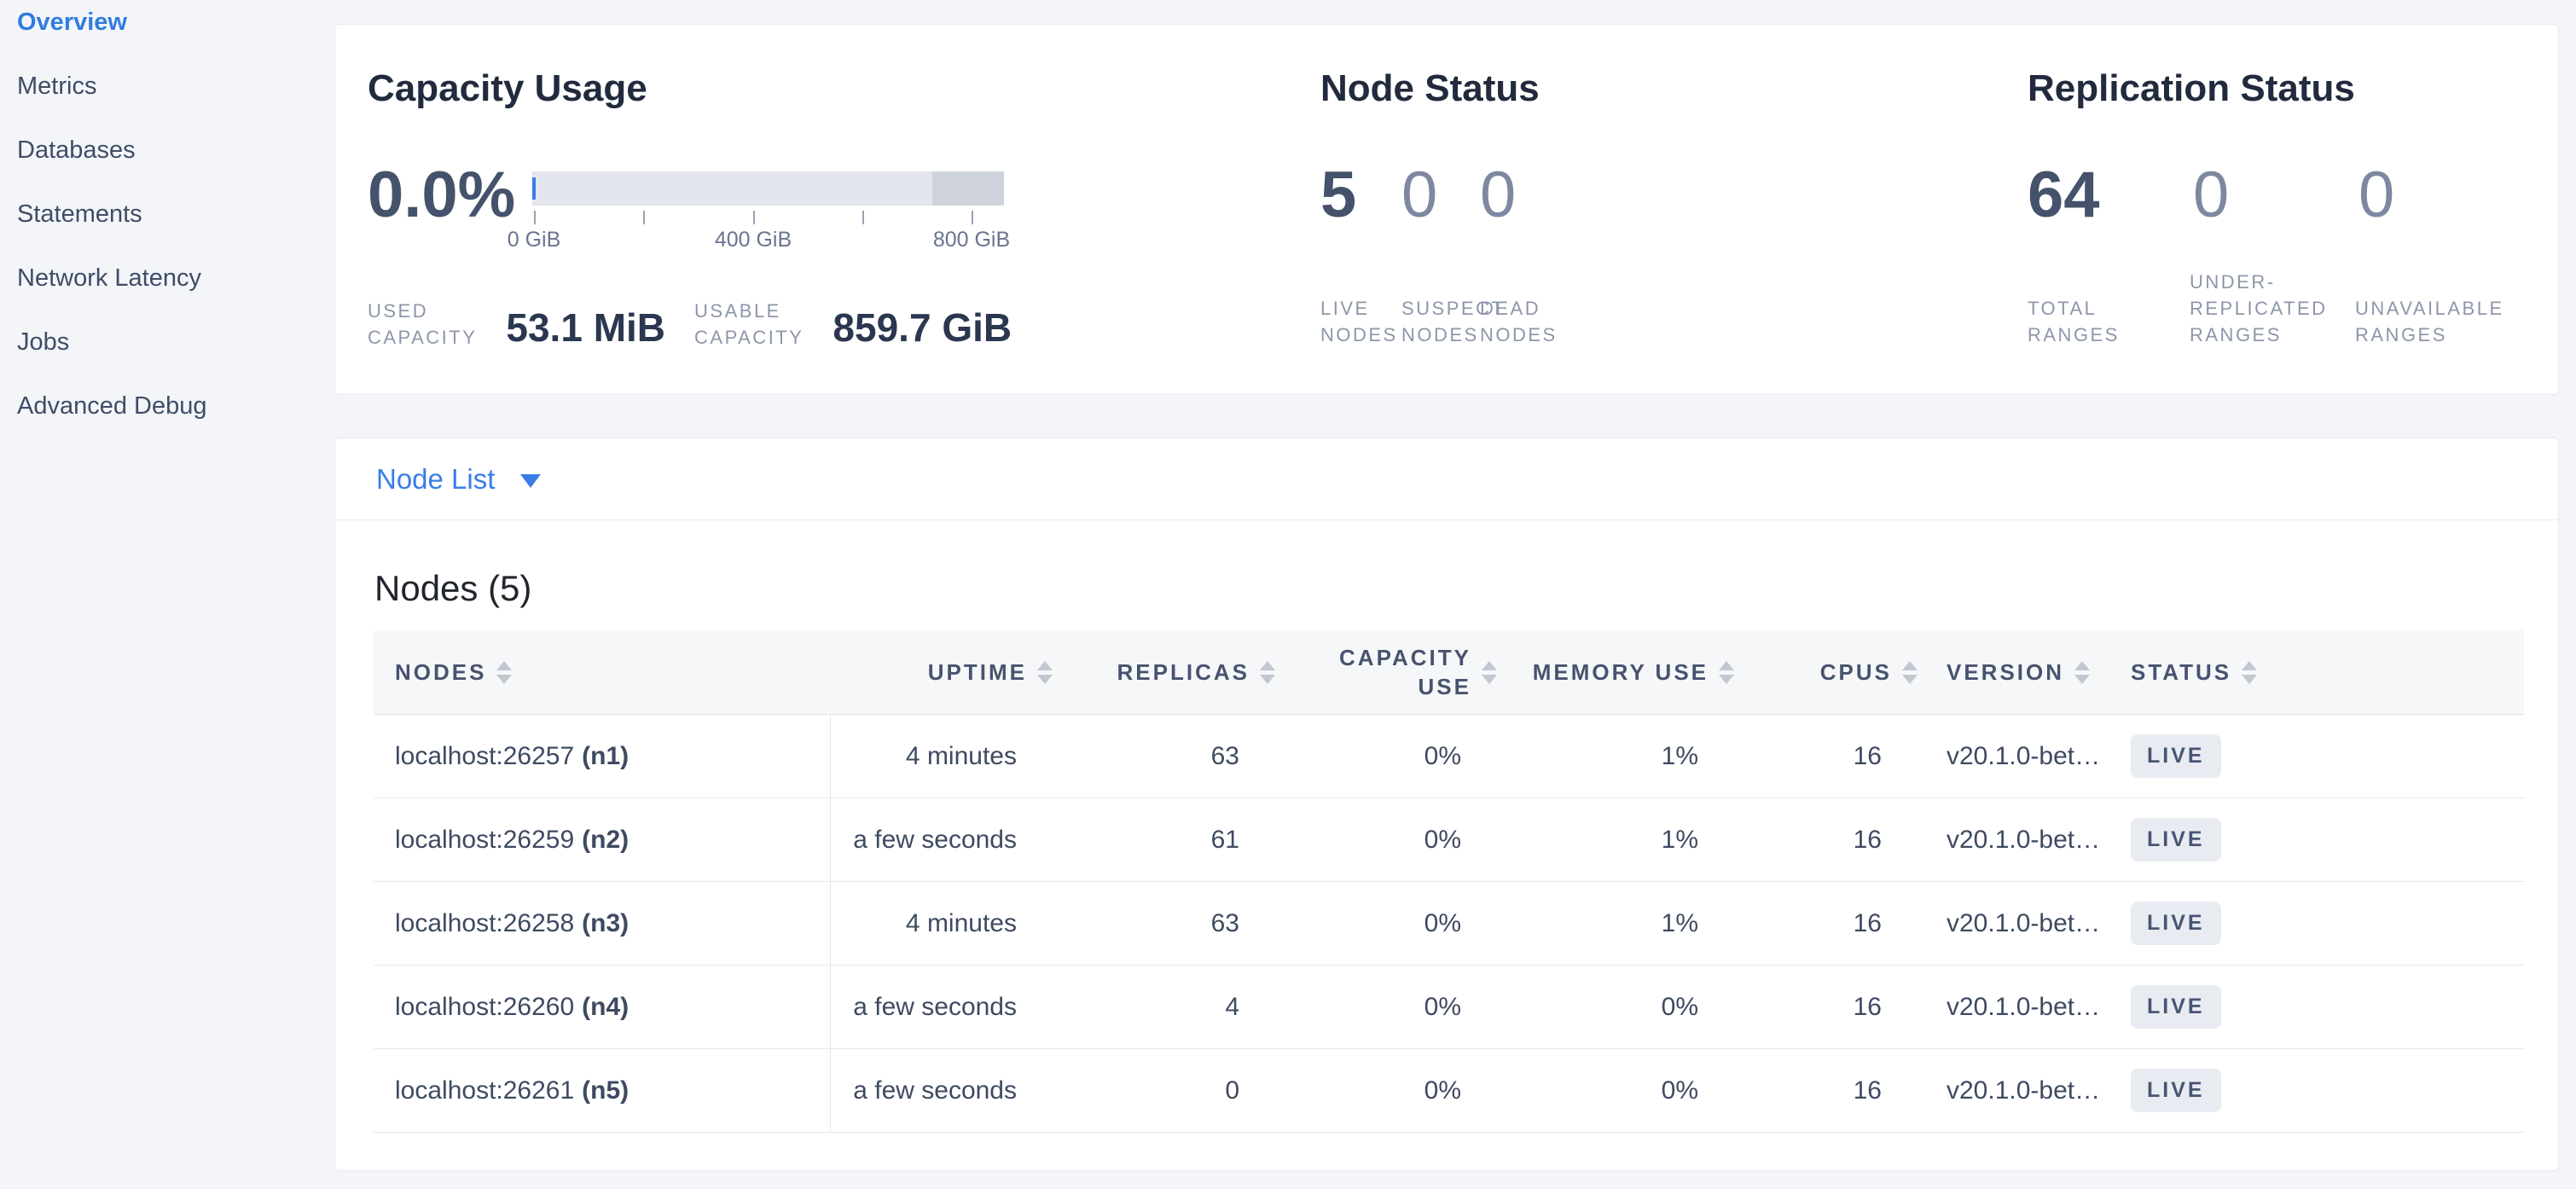 The width and height of the screenshot is (2576, 1189). What do you see at coordinates (1430, 88) in the screenshot?
I see `node-status-title: Node Status` at bounding box center [1430, 88].